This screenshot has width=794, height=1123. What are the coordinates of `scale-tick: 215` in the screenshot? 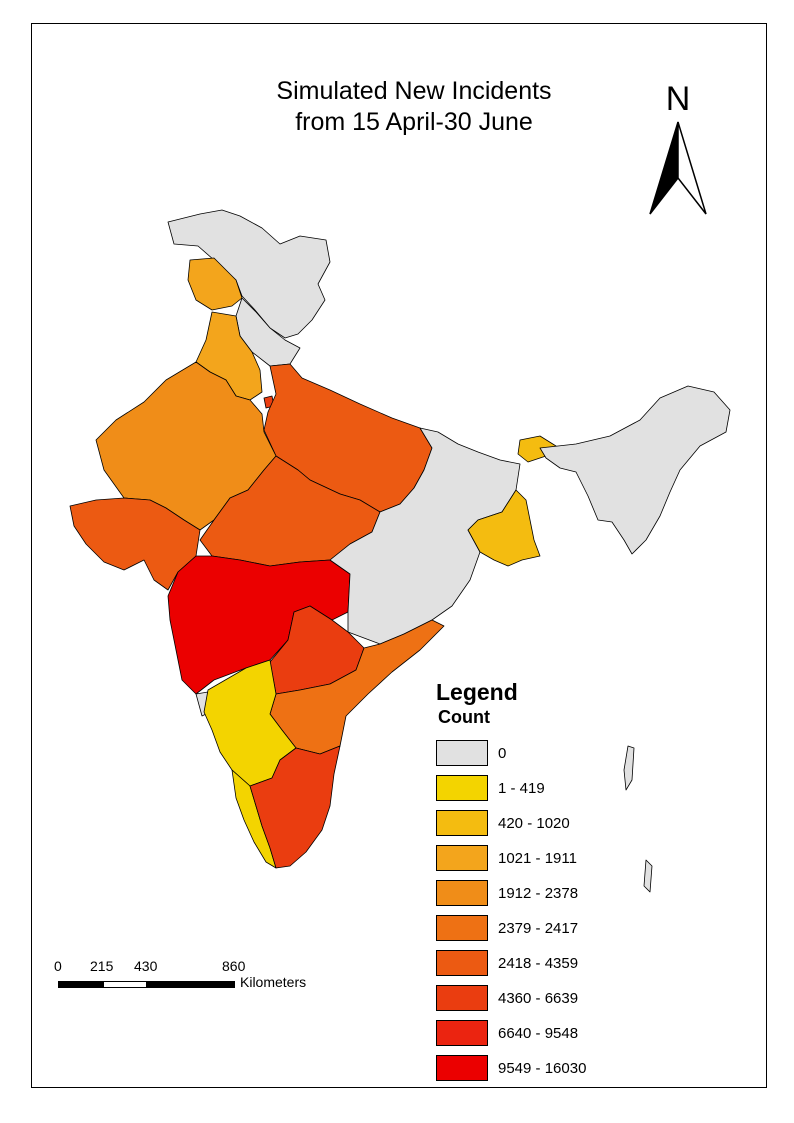 It's located at (102, 966).